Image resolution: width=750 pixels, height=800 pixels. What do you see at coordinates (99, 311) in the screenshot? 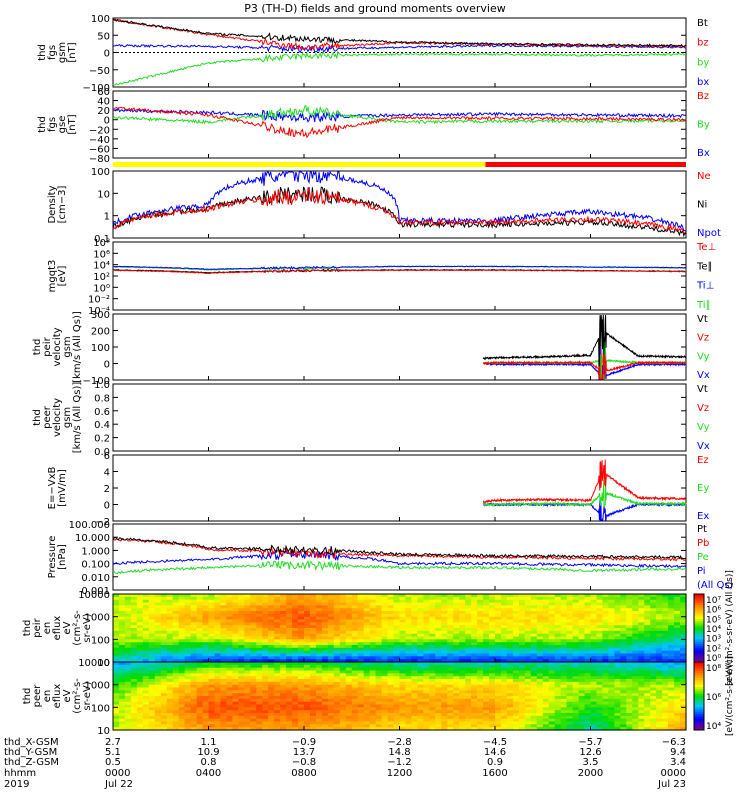
I see `y-tick-label: 10⁻⁴` at bounding box center [99, 311].